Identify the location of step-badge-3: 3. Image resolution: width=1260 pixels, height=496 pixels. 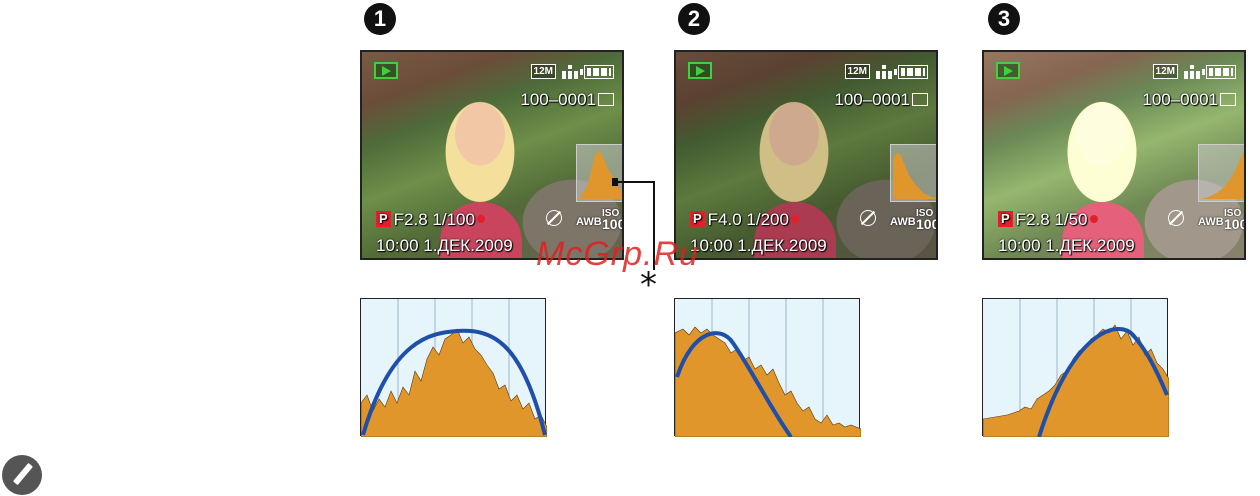
(1004, 19).